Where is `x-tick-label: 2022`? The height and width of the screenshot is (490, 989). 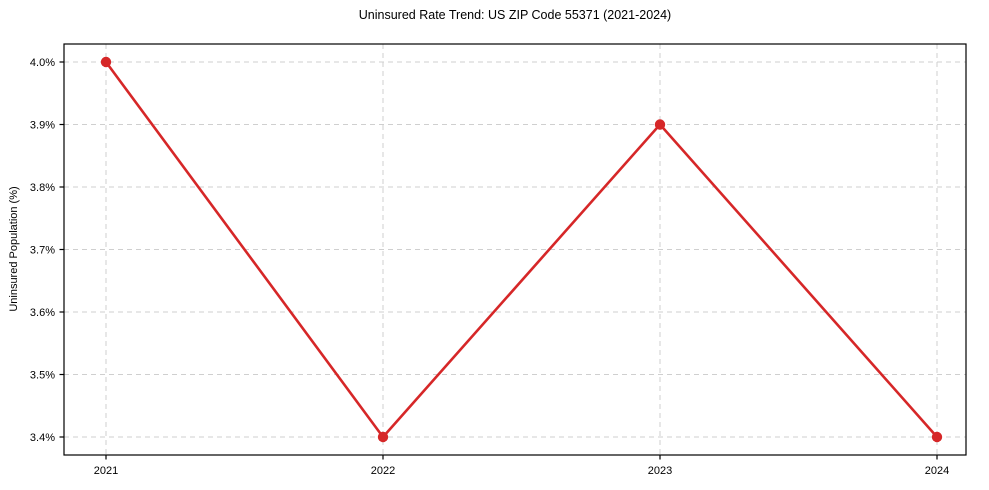 x-tick-label: 2022 is located at coordinates (383, 471).